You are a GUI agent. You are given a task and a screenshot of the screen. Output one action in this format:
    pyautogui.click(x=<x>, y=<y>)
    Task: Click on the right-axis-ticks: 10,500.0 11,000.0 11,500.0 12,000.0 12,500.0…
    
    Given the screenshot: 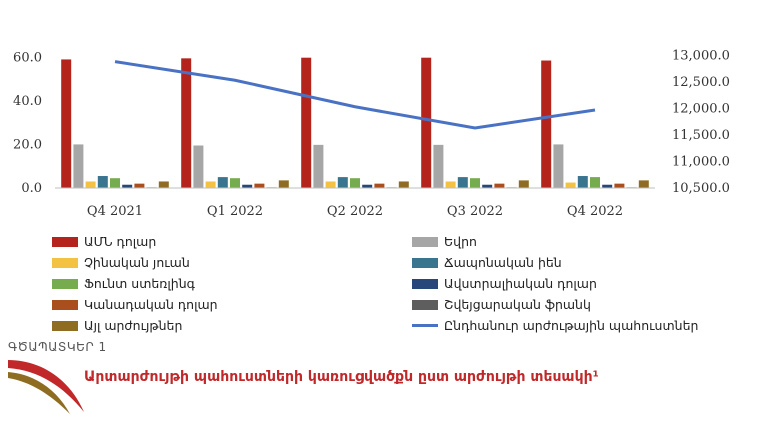 What is the action you would take?
    pyautogui.click(x=701, y=122)
    